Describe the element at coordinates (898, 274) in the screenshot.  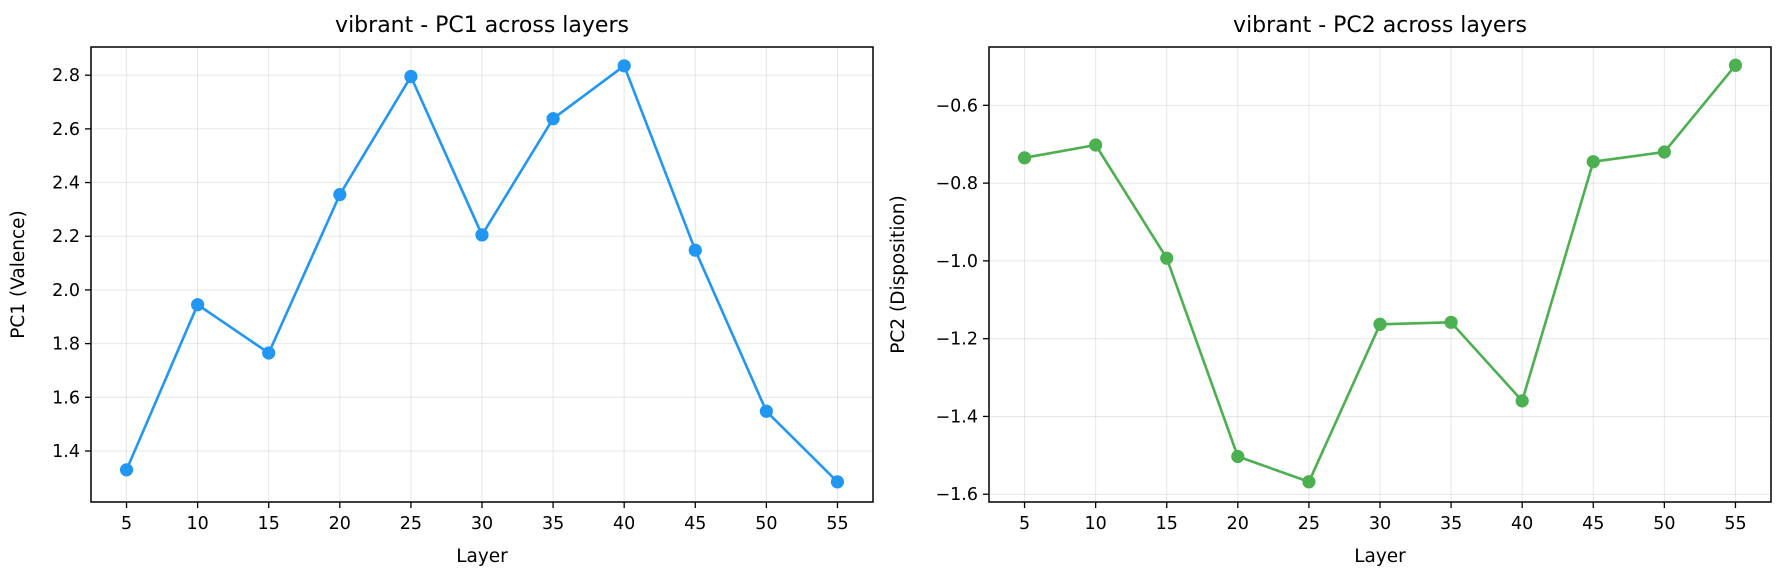
I see `y-axis-label: PC2 (Disposition)` at that location.